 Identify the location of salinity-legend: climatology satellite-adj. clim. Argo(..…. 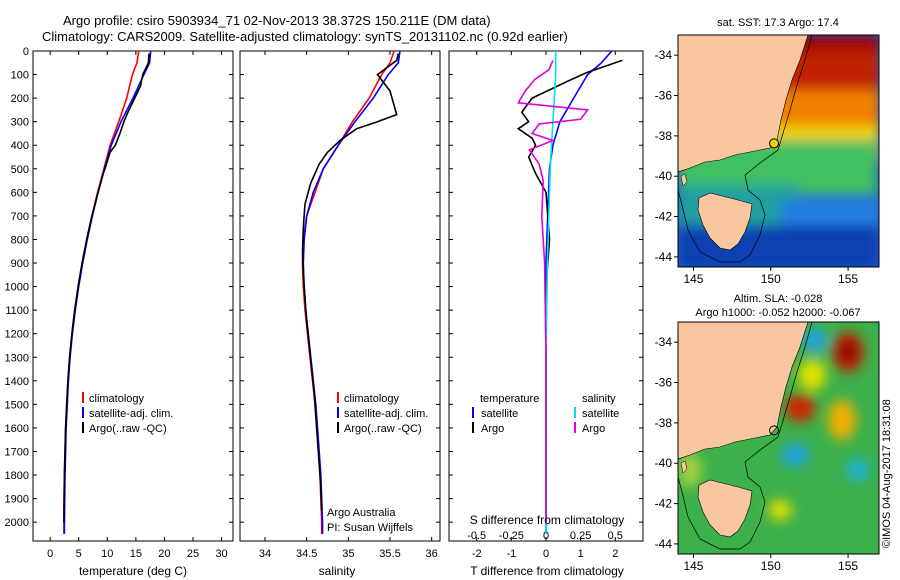
(382, 413).